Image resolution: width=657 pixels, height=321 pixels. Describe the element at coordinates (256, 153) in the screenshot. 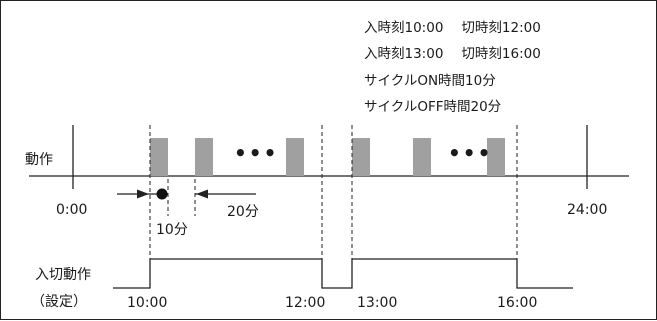

I see `ellipsis-1: •••` at that location.